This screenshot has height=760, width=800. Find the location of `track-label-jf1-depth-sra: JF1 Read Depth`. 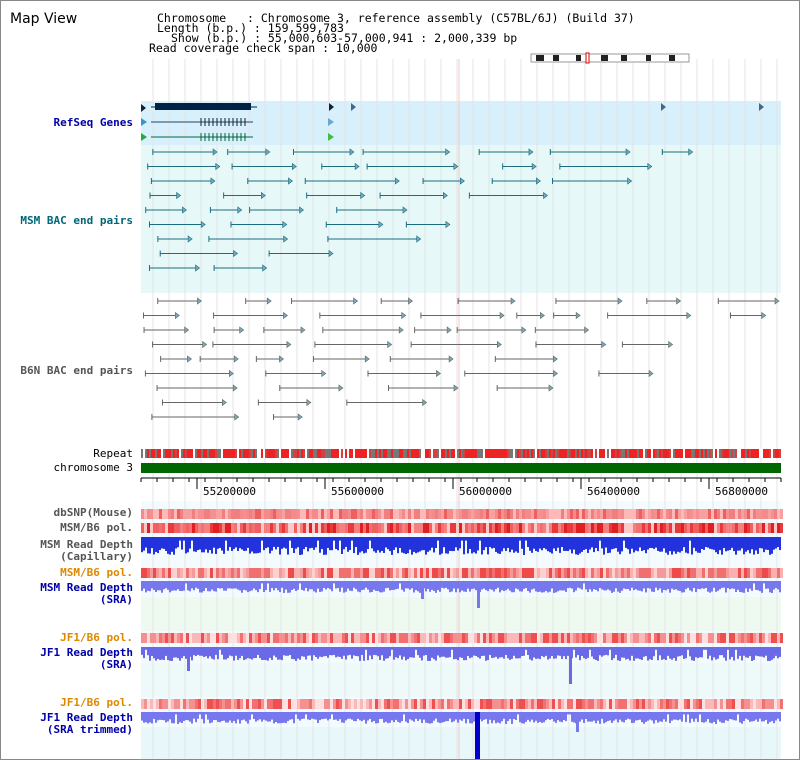

track-label-jf1-depth-sra: JF1 Read Depth is located at coordinates (86, 652).